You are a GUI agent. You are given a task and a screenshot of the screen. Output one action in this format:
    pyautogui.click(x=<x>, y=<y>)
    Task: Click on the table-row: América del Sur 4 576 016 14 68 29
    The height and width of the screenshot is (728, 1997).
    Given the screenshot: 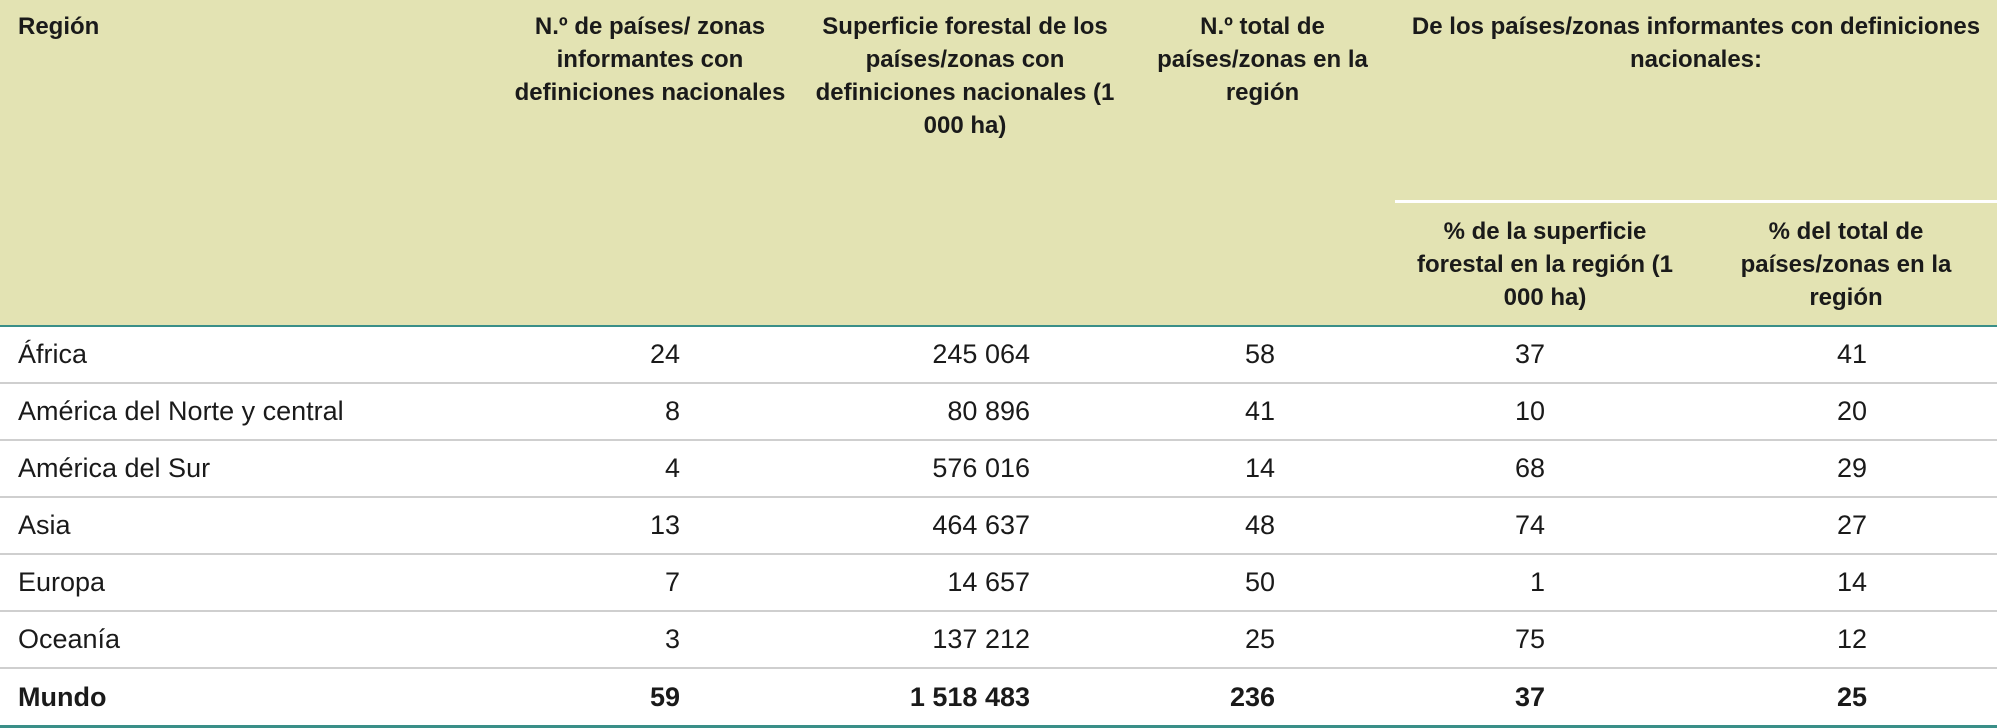 What is the action you would take?
    pyautogui.click(x=998, y=469)
    